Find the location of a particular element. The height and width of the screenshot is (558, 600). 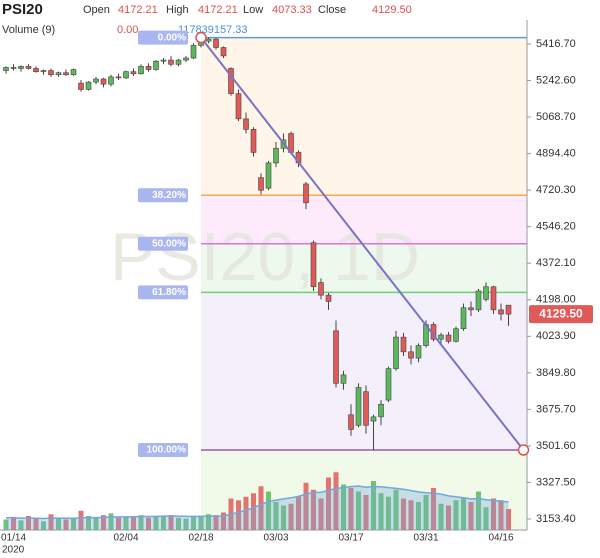

fib-label: 50.00% is located at coordinates (169, 243).